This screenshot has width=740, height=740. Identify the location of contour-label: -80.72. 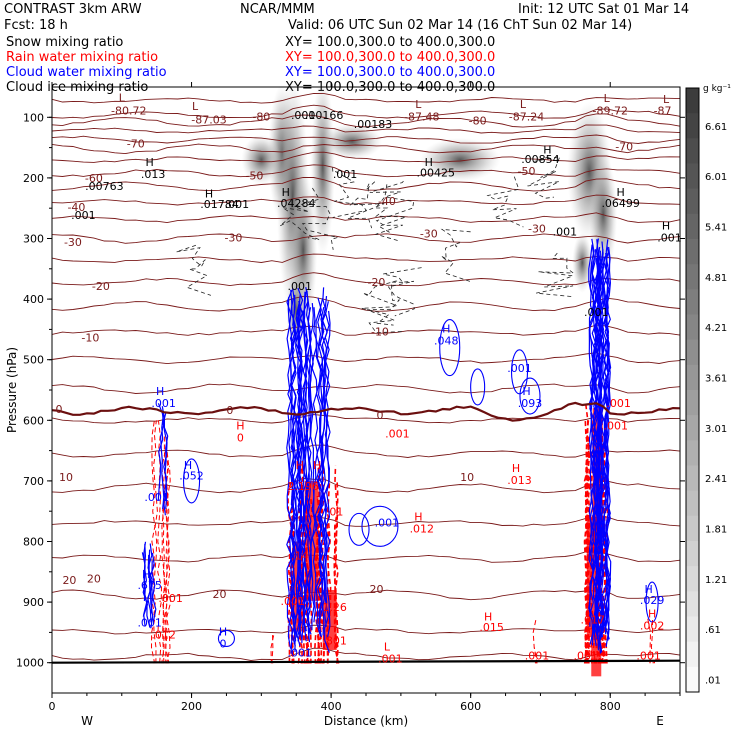
(128, 110).